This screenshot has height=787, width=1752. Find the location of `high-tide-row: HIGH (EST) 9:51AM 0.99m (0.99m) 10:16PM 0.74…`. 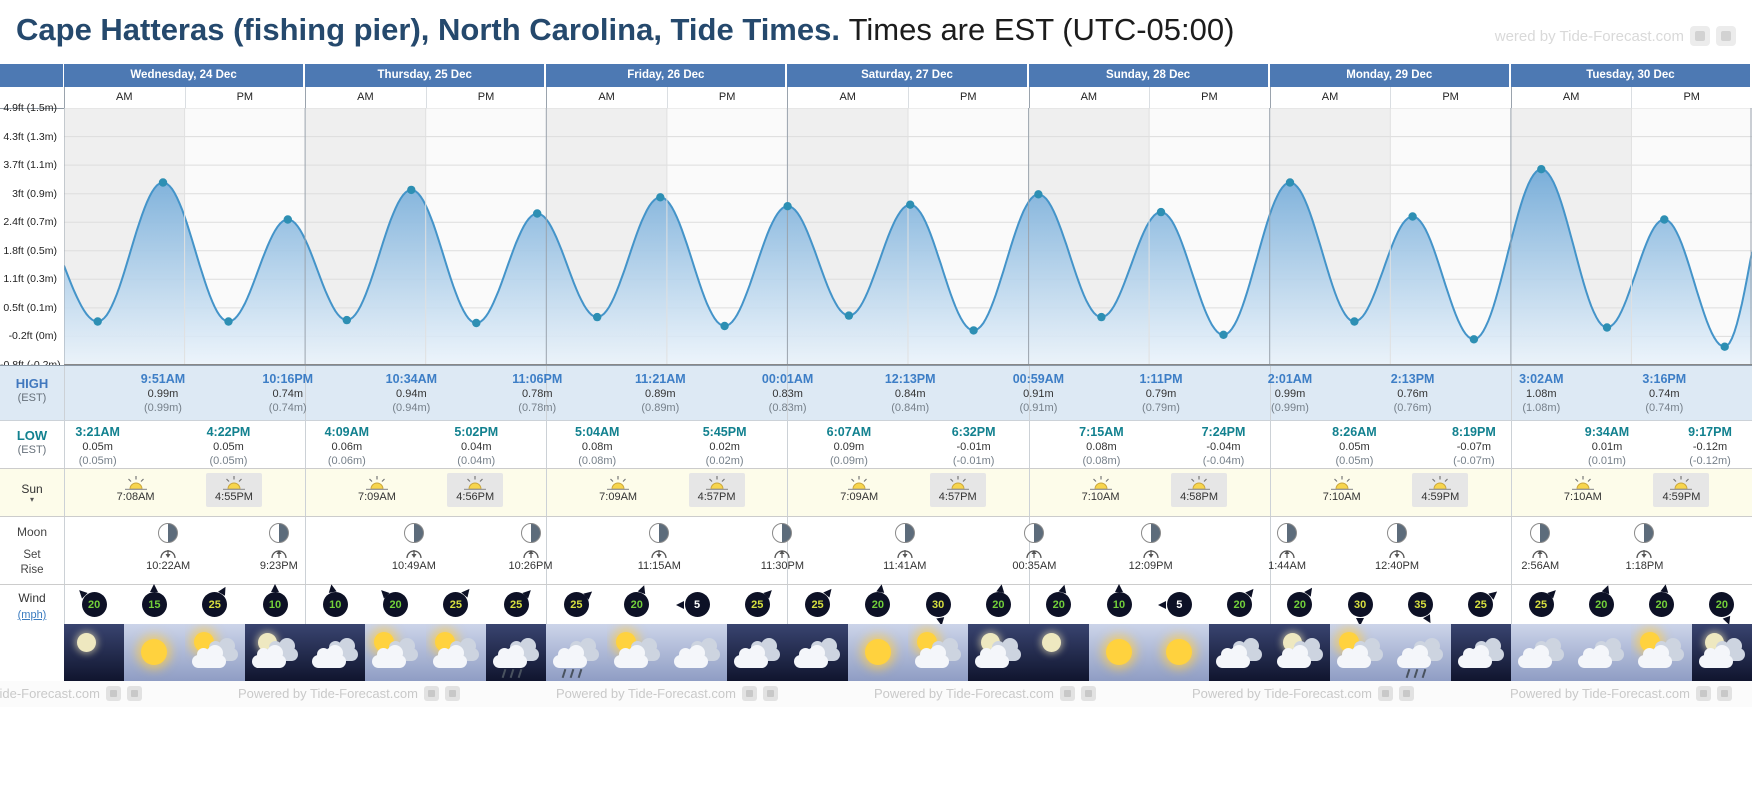

high-tide-row: HIGH (EST) 9:51AM 0.99m (0.99m) 10:16PM 0.74… is located at coordinates (876, 393).